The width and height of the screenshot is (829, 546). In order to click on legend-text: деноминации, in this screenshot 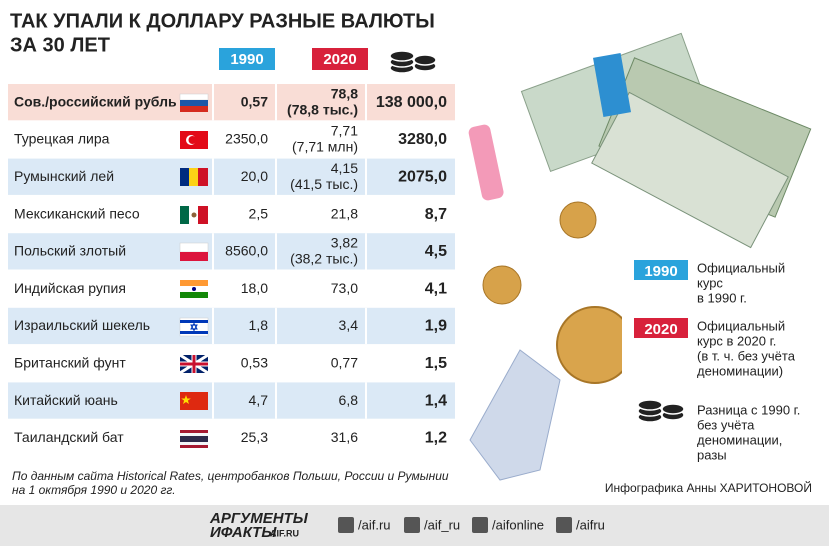, I will do `click(739, 439)`.